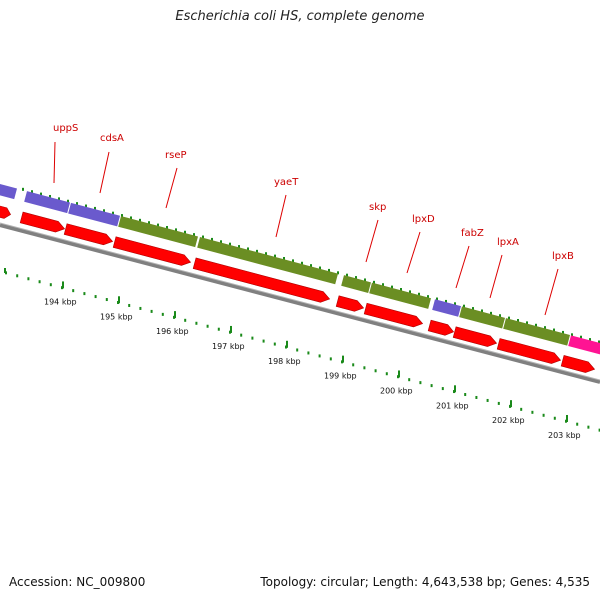  Describe the element at coordinates (508, 420) in the screenshot. I see `kbp-label: 202 kbp` at that location.